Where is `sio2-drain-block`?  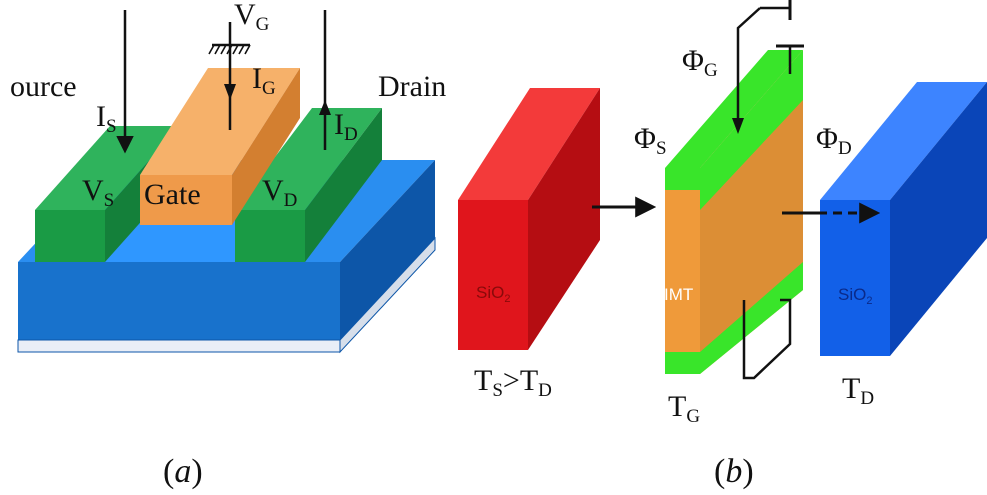
sio2-drain-block is located at coordinates (903, 219).